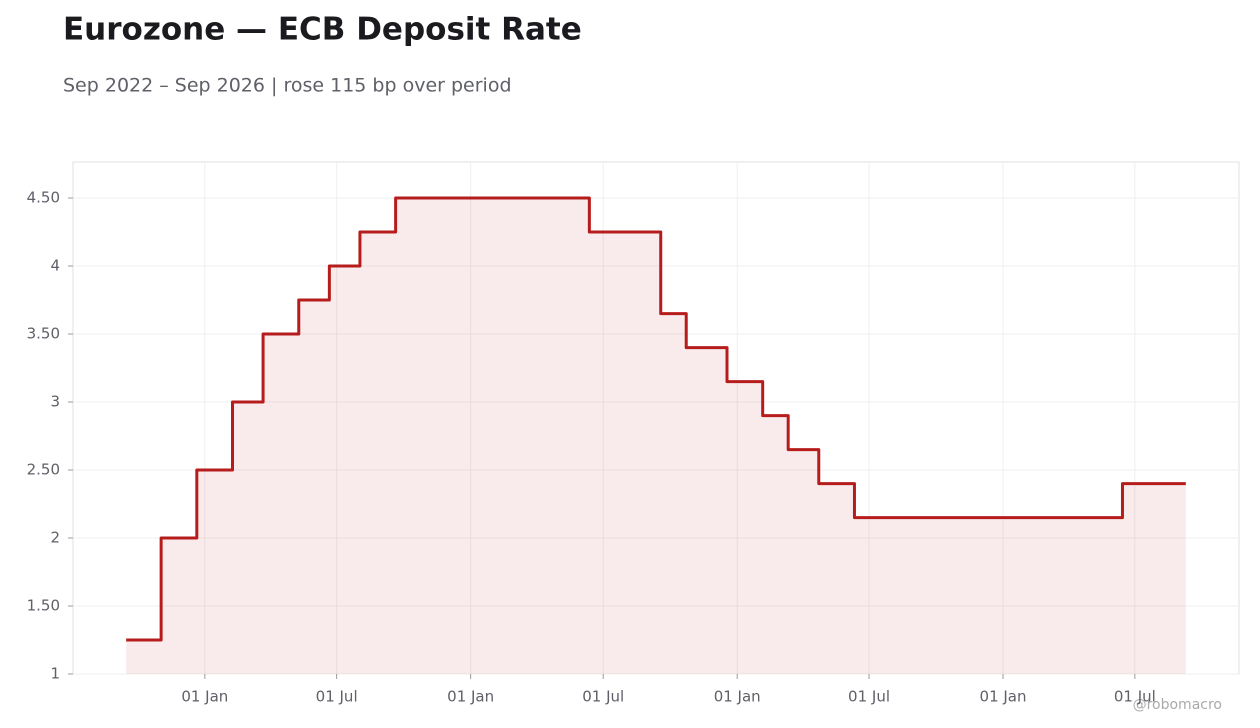  Describe the element at coordinates (55, 538) in the screenshot. I see `y-tick-label: 2` at that location.